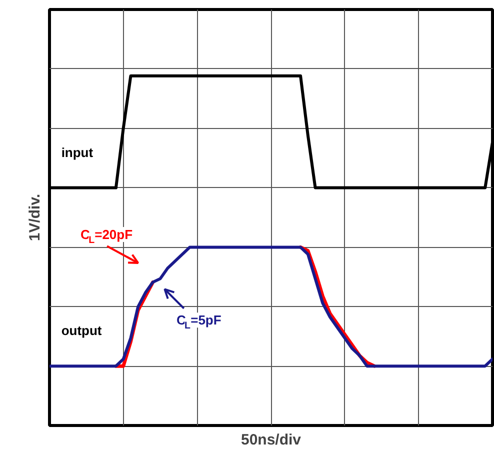 The width and height of the screenshot is (494, 462). I want to click on text: input, so click(77, 152).